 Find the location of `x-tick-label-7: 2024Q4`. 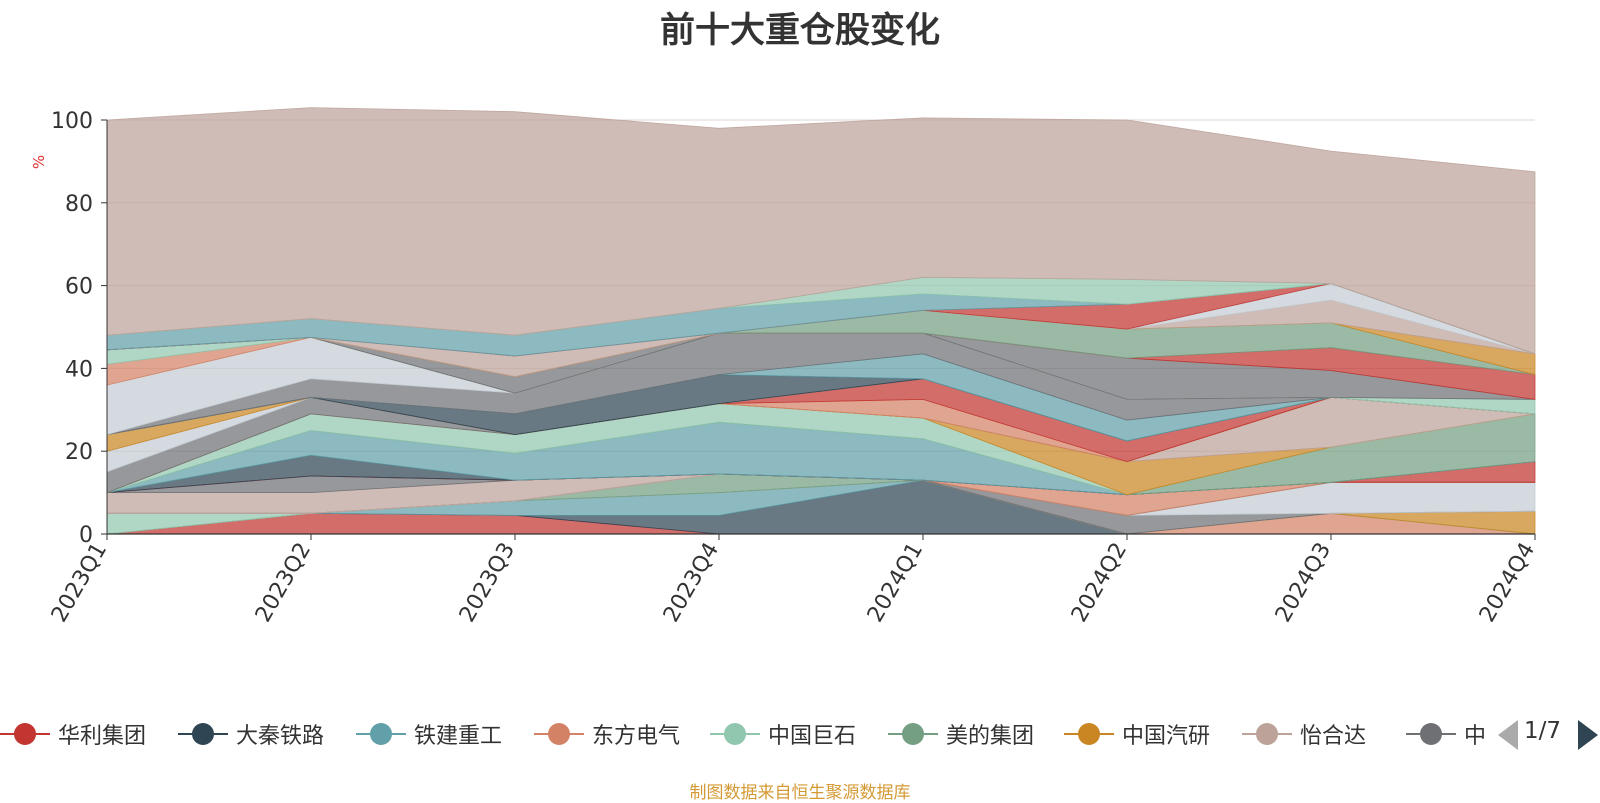

x-tick-label-7: 2024Q4 is located at coordinates (1507, 583).